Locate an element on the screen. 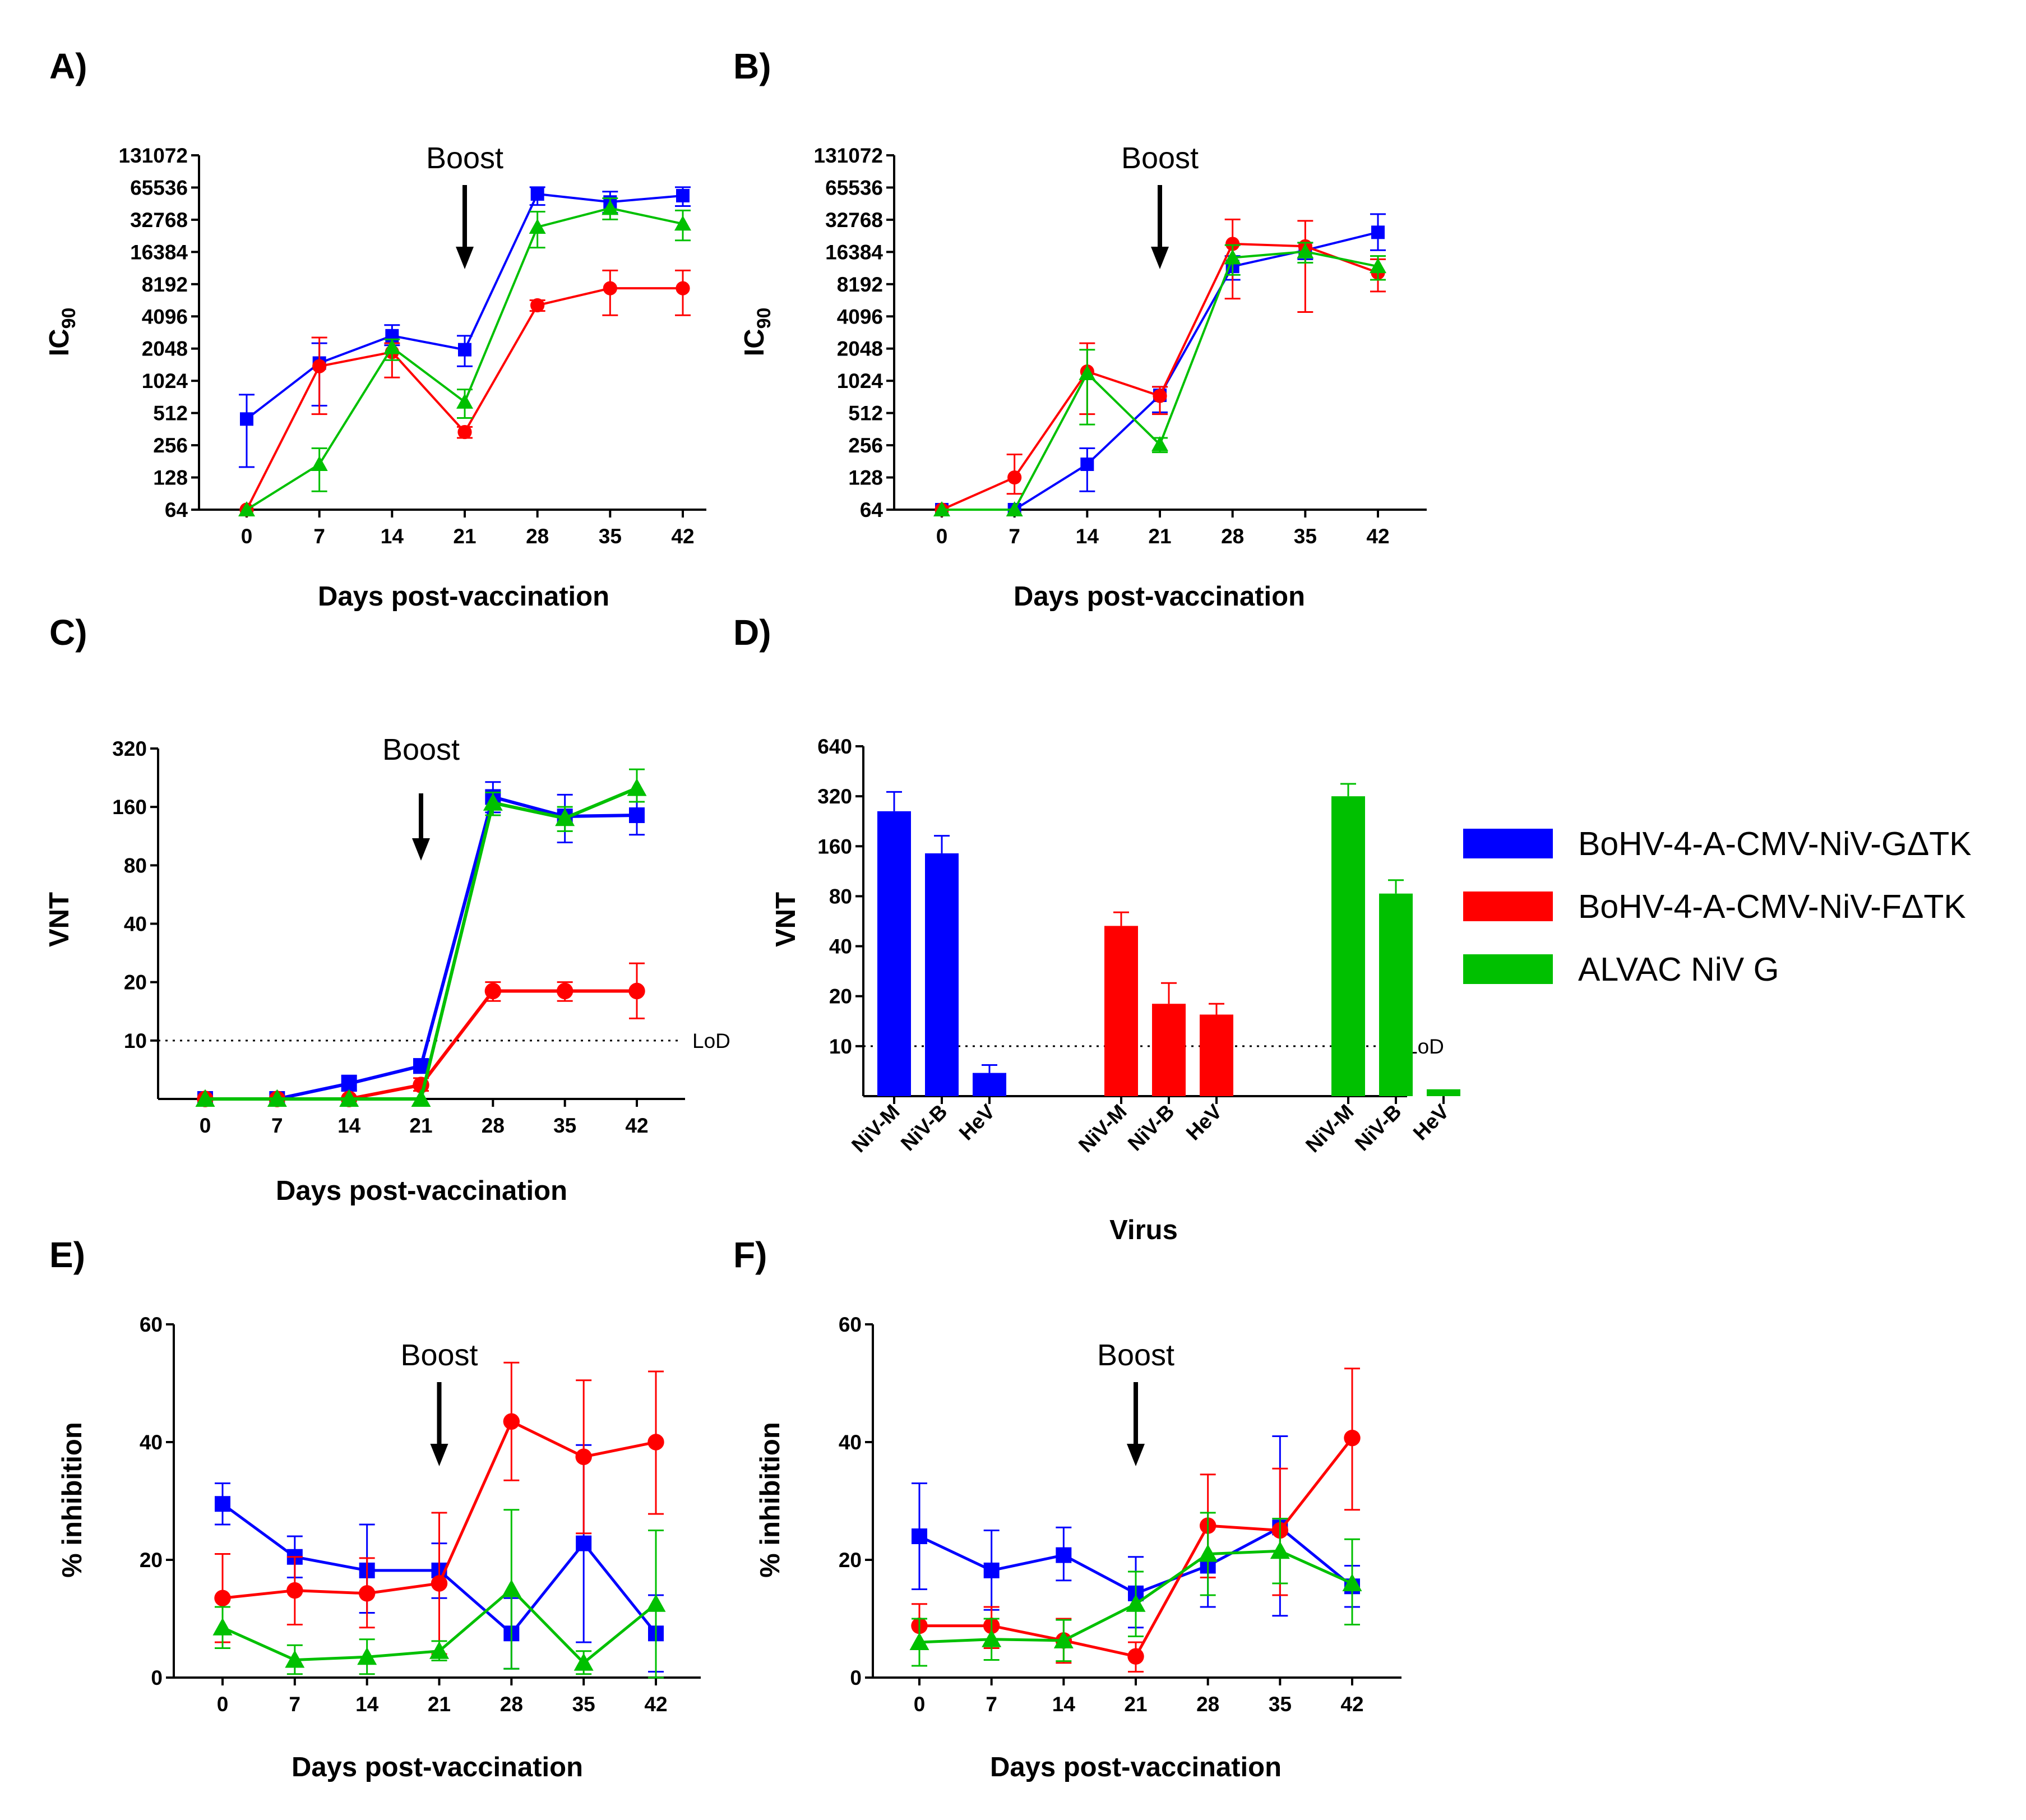  panel-b-y-tick-label: 32768 is located at coordinates (854, 220).